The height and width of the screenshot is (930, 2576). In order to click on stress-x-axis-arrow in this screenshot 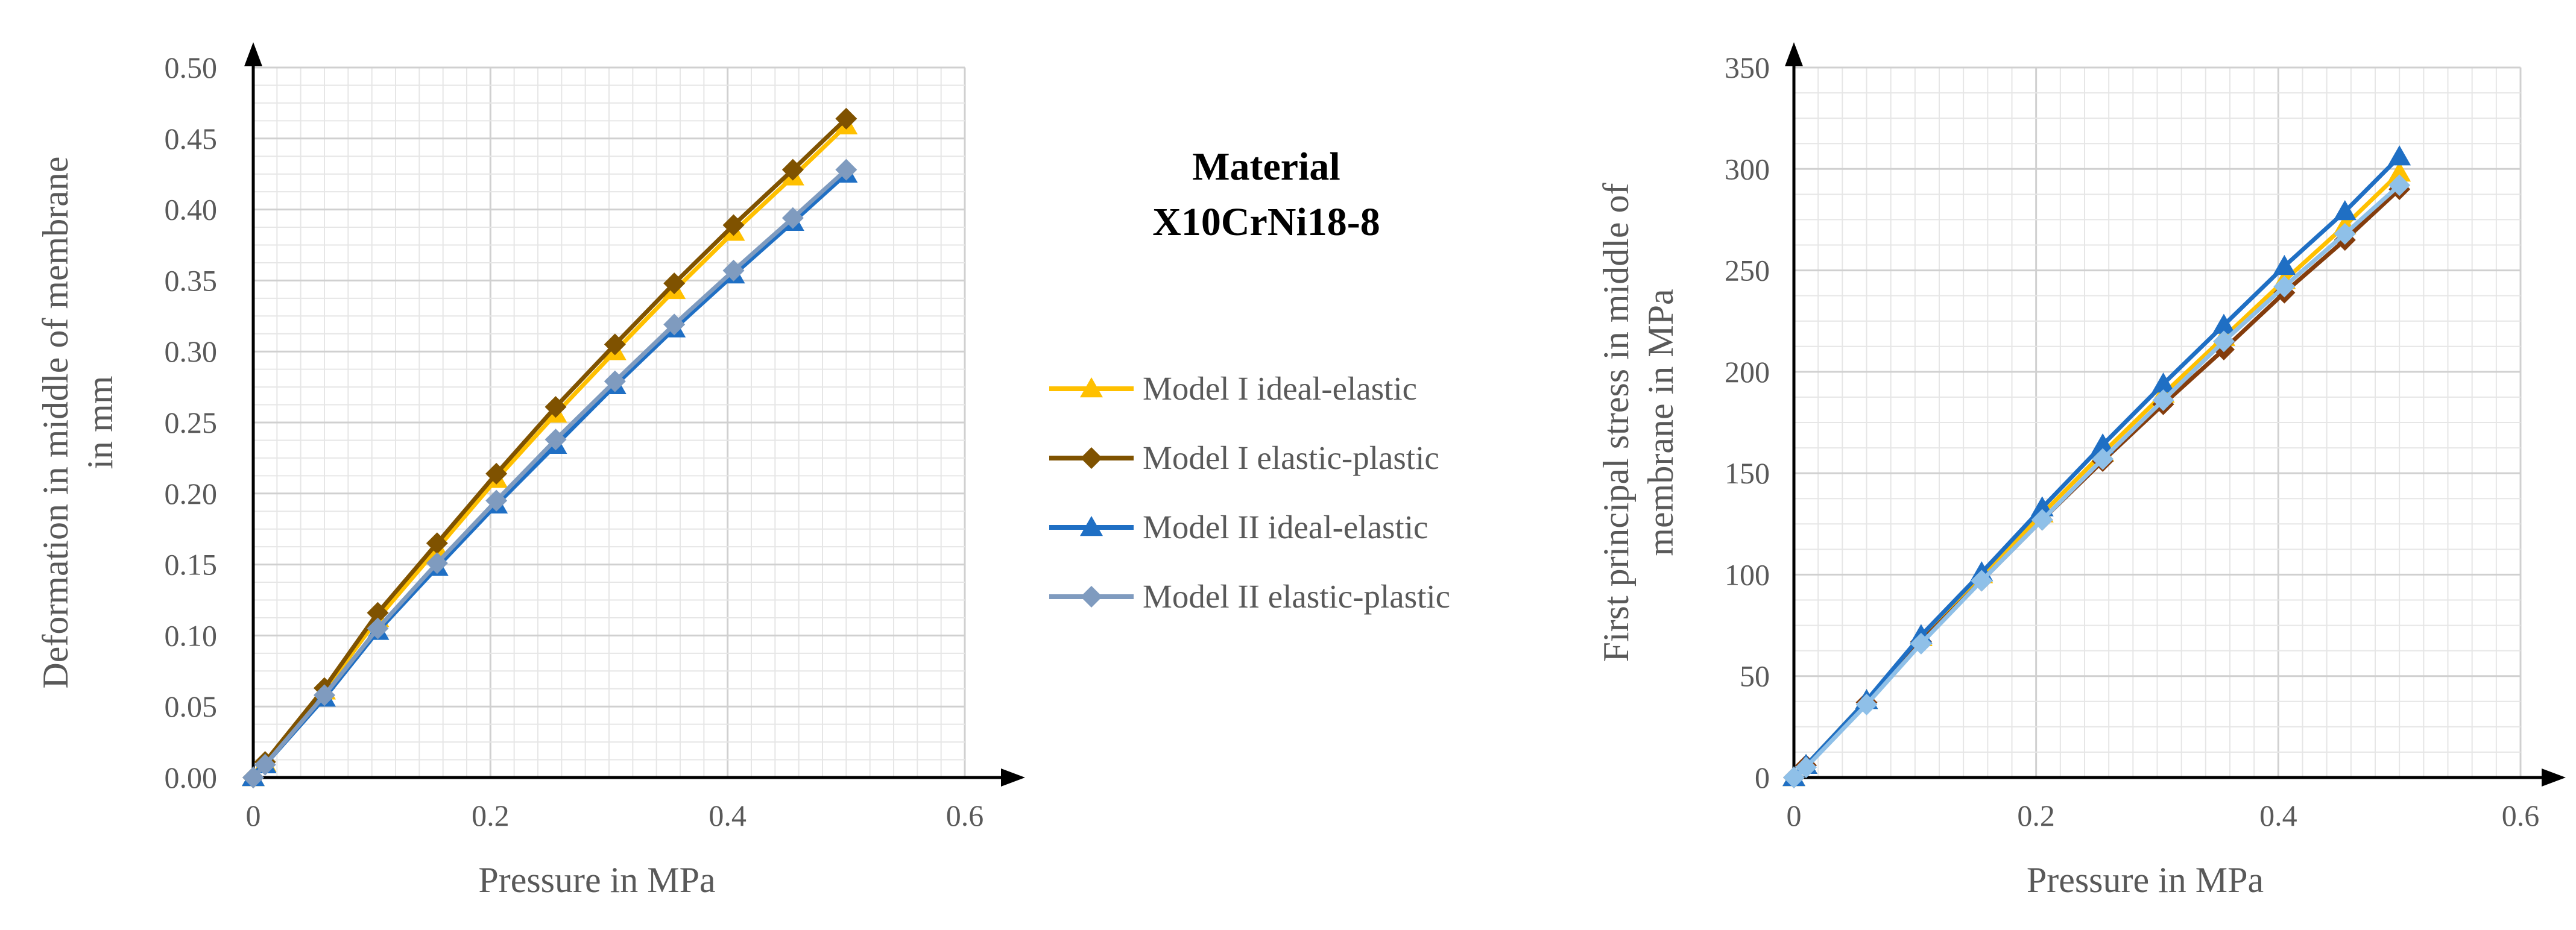, I will do `click(2554, 778)`.